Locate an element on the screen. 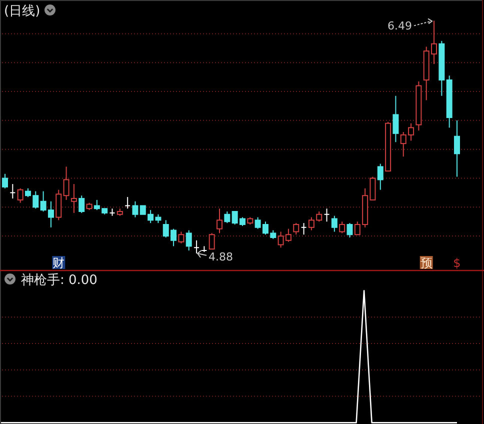 The width and height of the screenshot is (484, 424). chart-title: 神枪手: 0.00 is located at coordinates (59, 280).